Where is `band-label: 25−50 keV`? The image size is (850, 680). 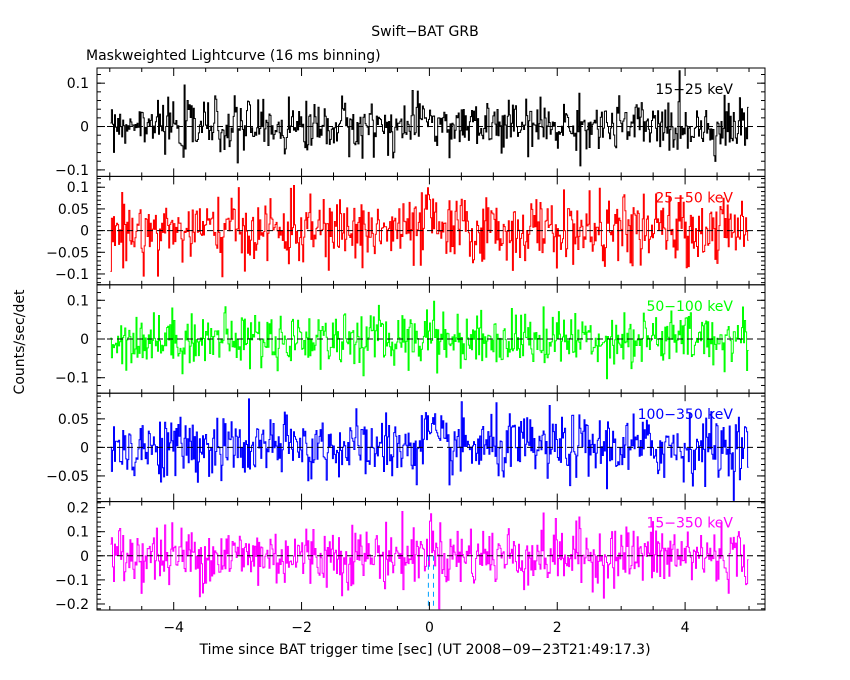
band-label: 25−50 keV is located at coordinates (694, 198).